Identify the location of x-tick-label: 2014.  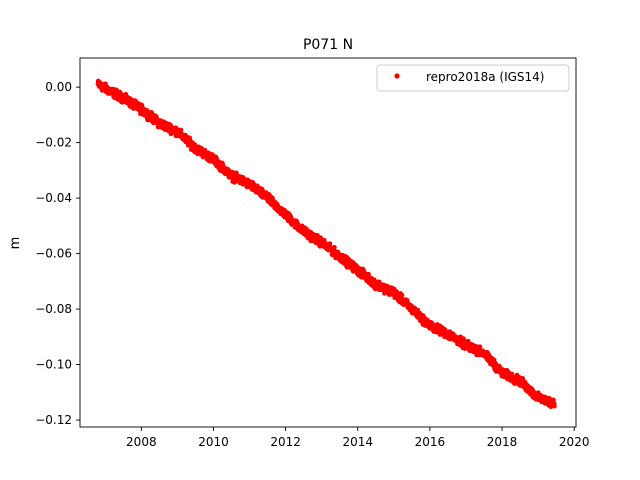
(357, 442).